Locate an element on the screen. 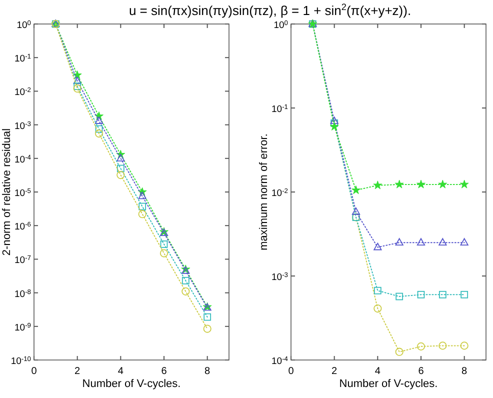  text: u = sin(πx)sin(πy)sin(πz), β = 1 + sin$^{2}$(π(x+y+z)). is located at coordinates (270, 10).